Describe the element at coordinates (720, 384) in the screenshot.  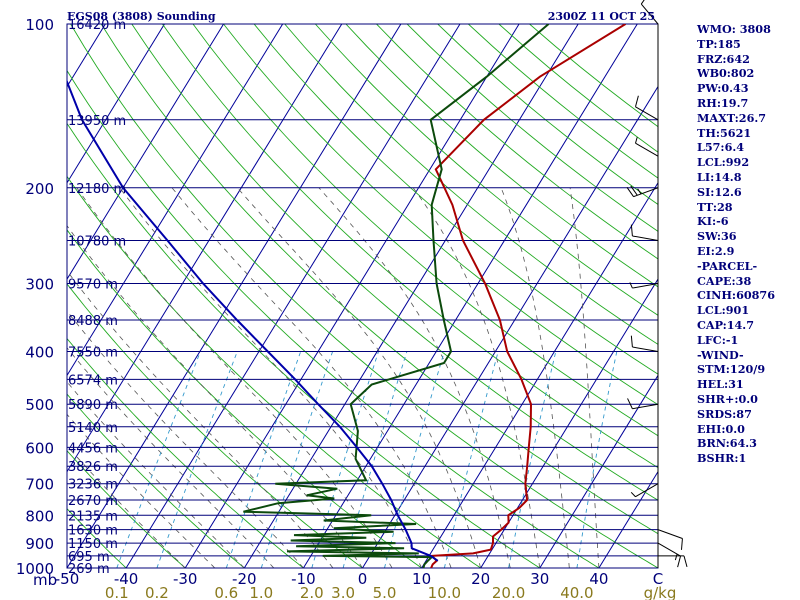
I see `index-item: HEL:31` at that location.